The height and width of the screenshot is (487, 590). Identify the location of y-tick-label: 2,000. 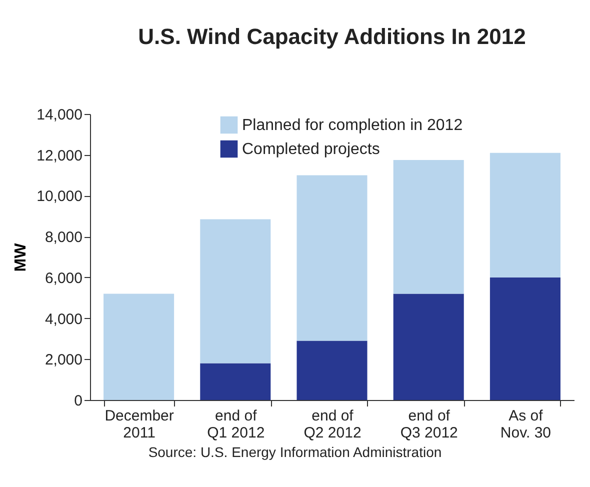
(63, 360).